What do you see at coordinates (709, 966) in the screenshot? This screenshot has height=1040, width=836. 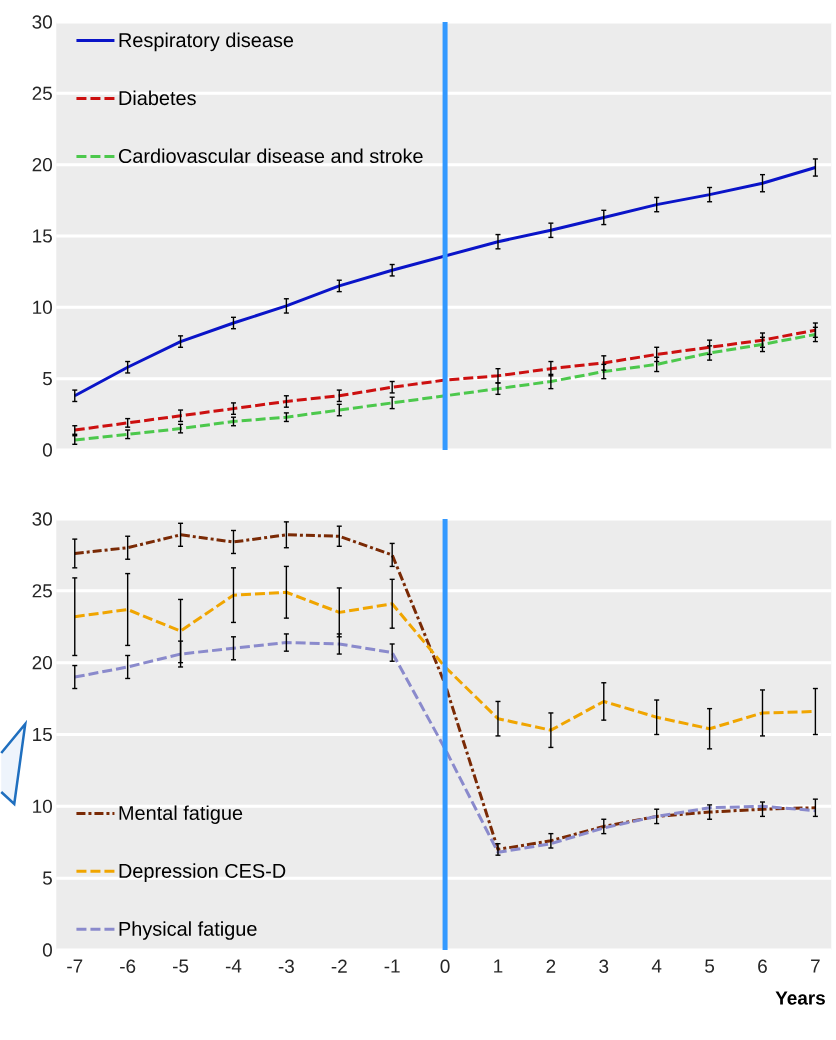 I see `x-tick-label: 5` at bounding box center [709, 966].